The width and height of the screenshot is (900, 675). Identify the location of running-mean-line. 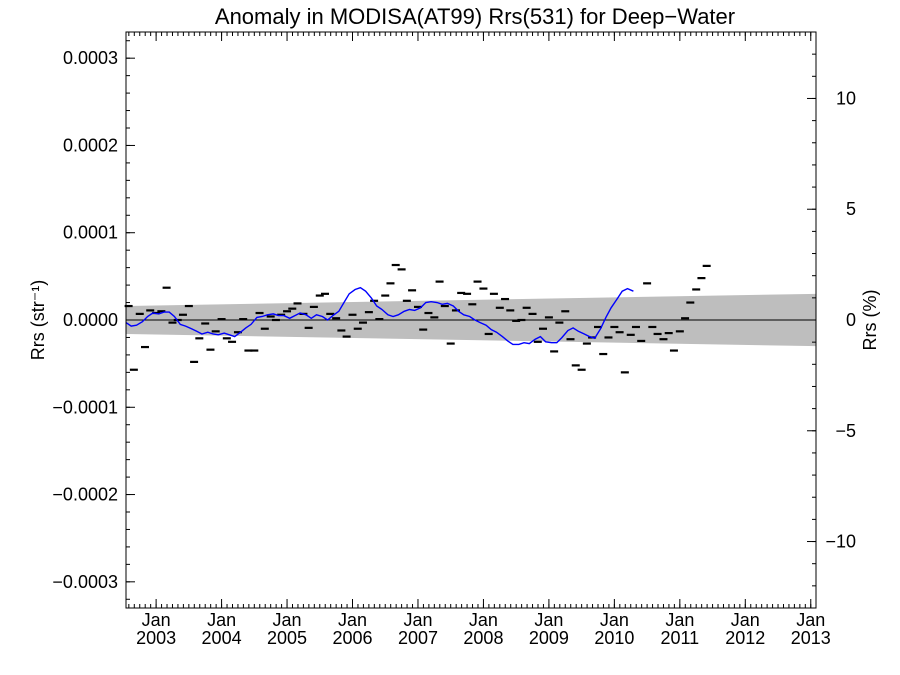
(379, 316).